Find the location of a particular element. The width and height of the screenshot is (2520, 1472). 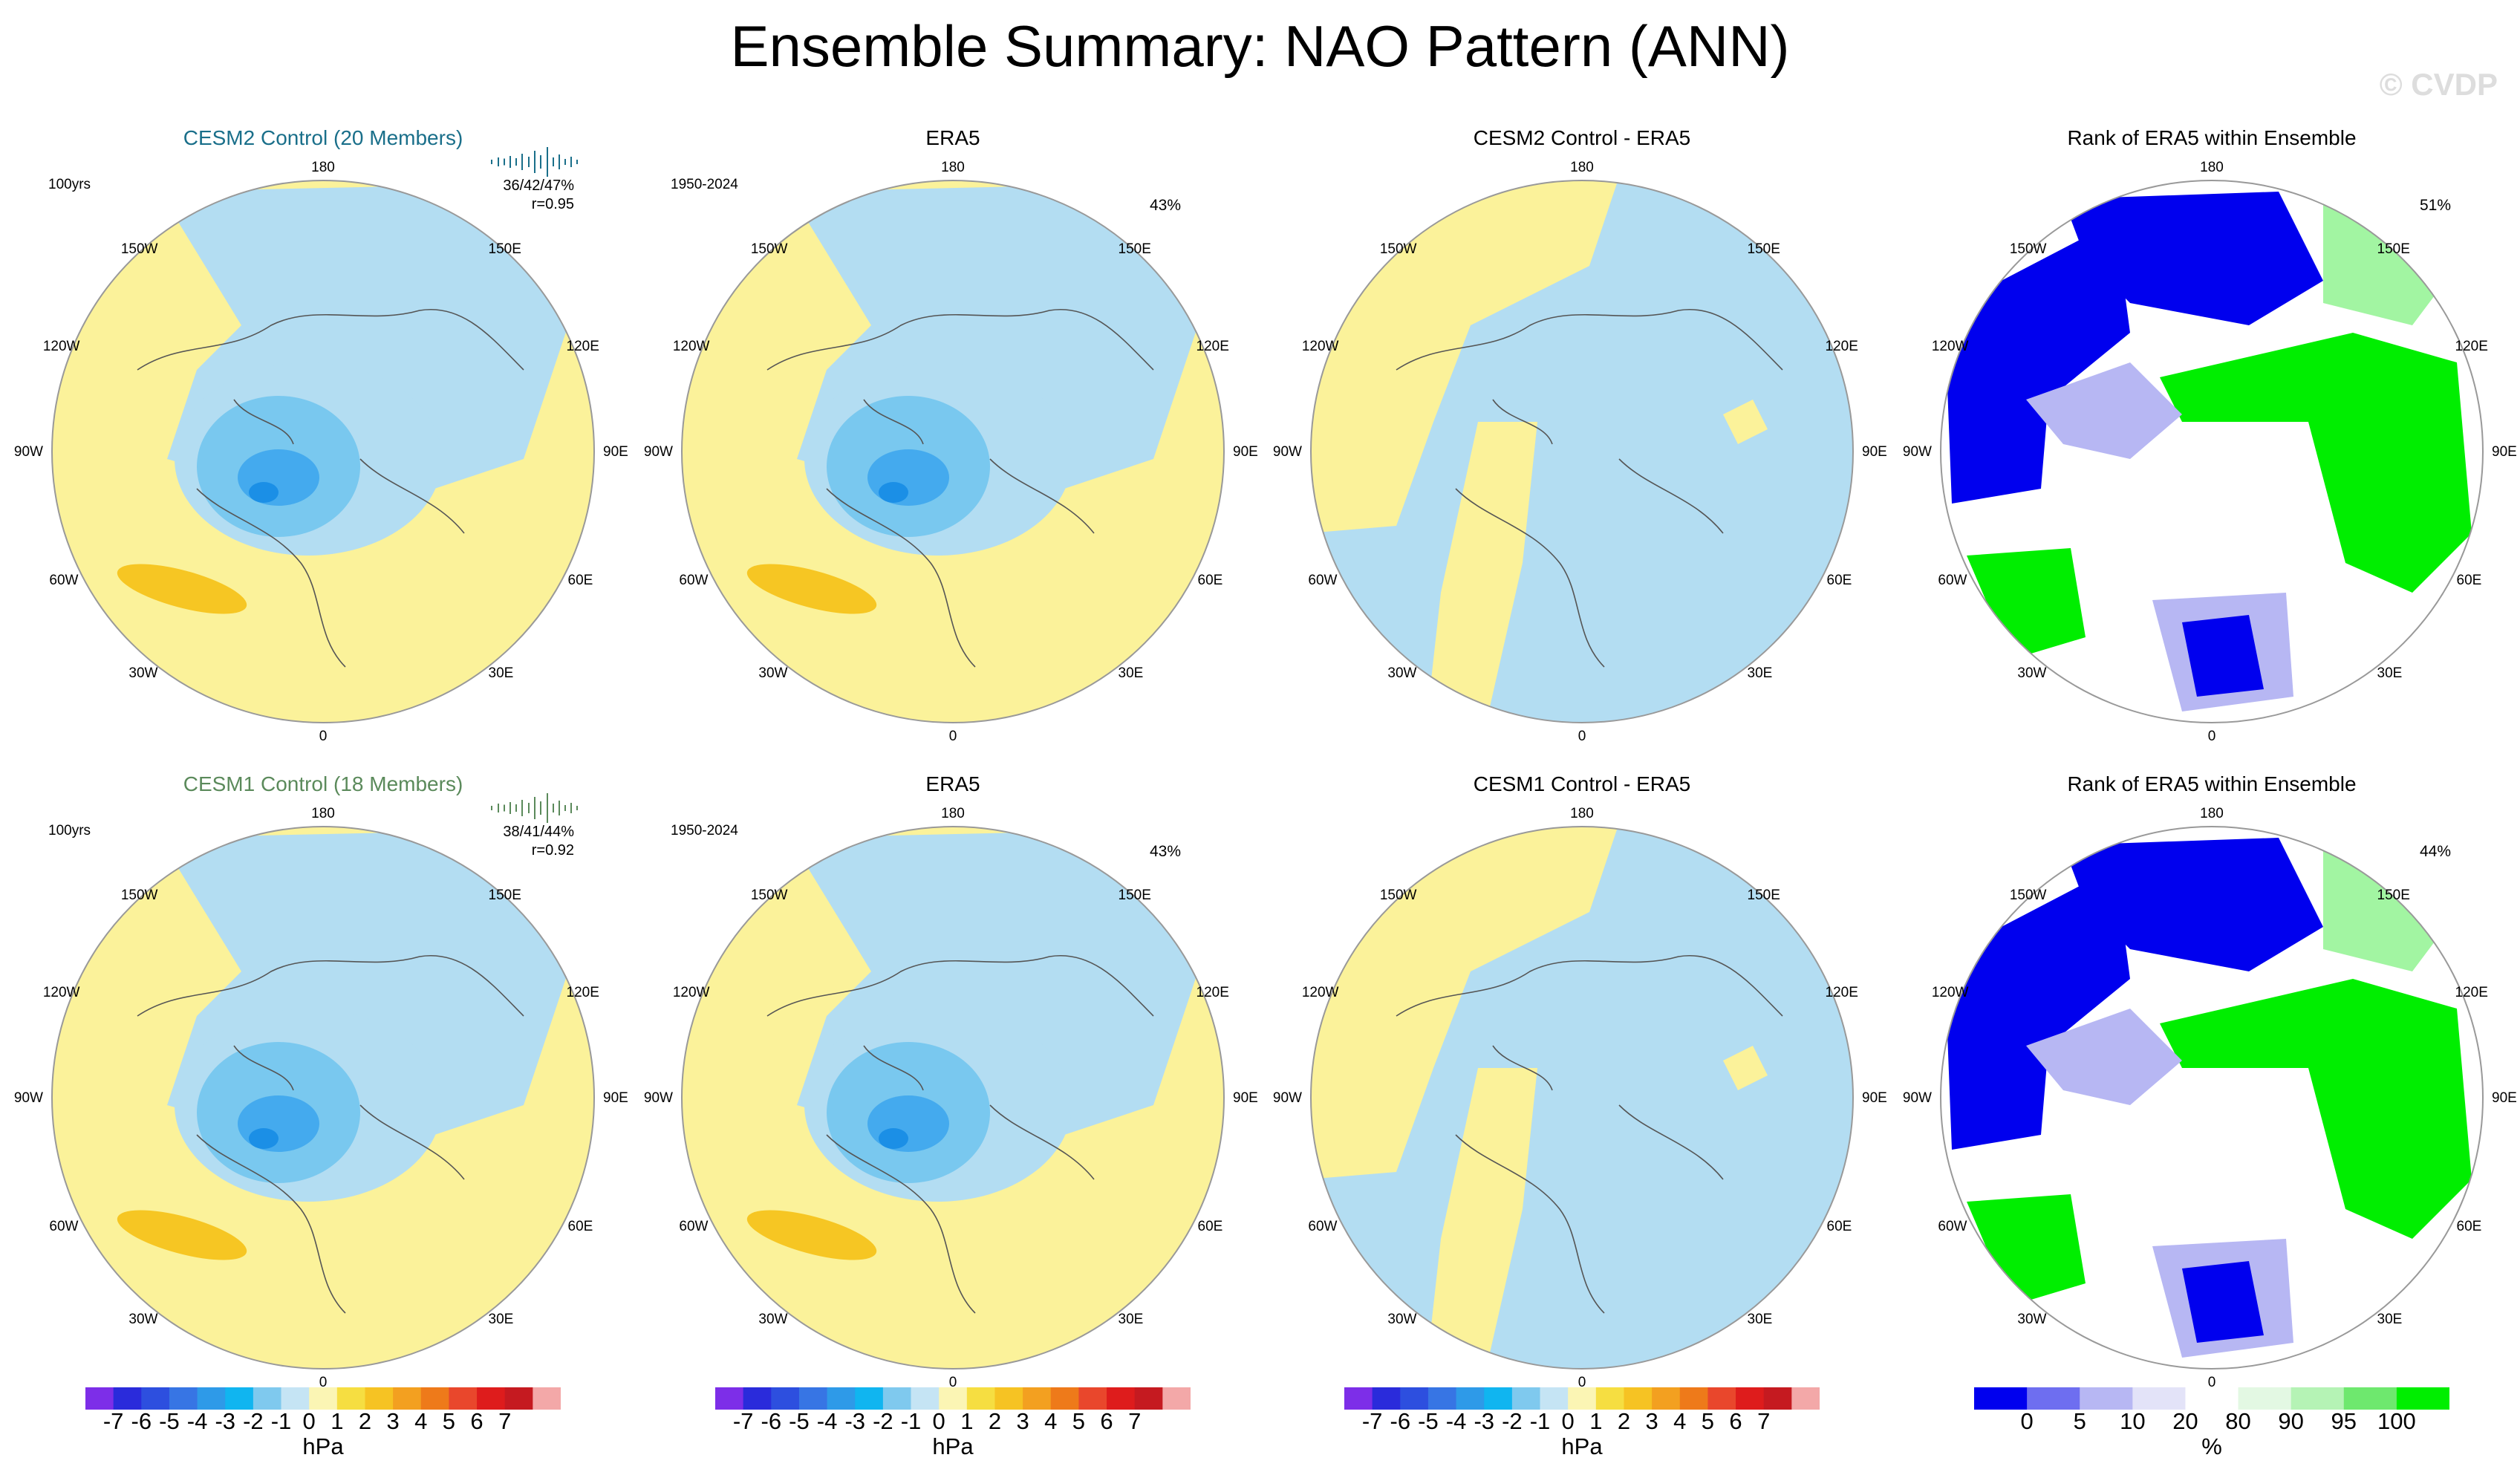

panel-diff2-lon-bottom: 0 is located at coordinates (1582, 736).